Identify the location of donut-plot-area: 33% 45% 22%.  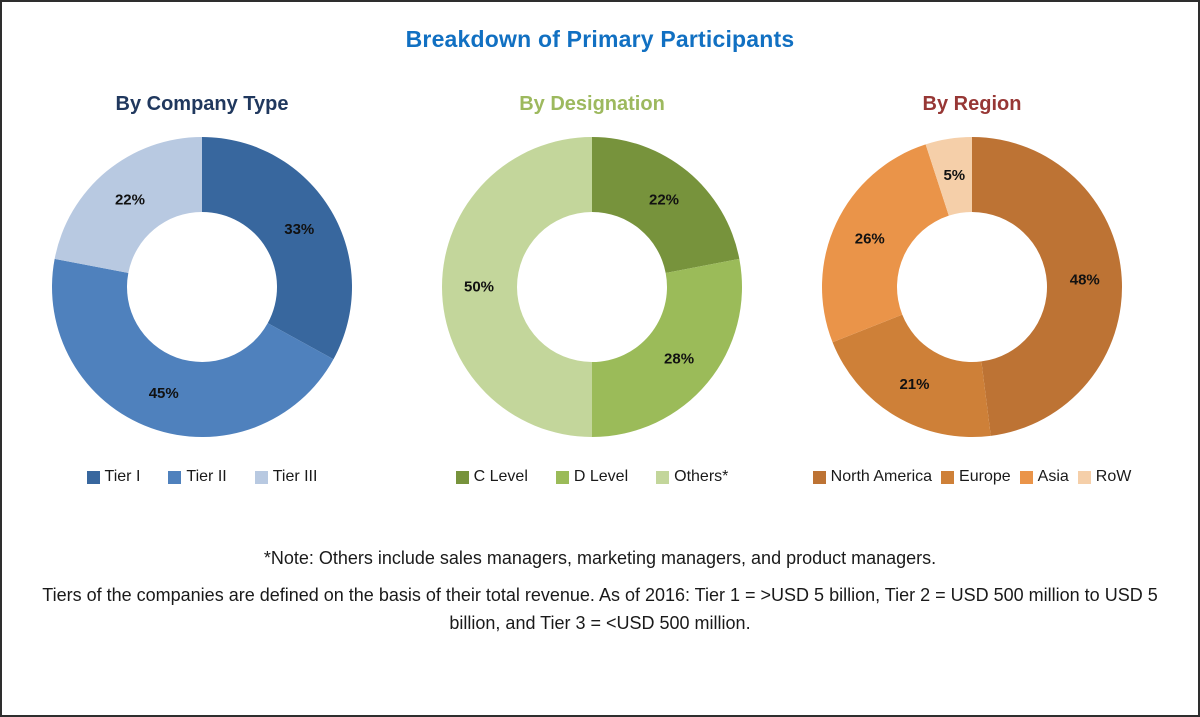
(202, 287).